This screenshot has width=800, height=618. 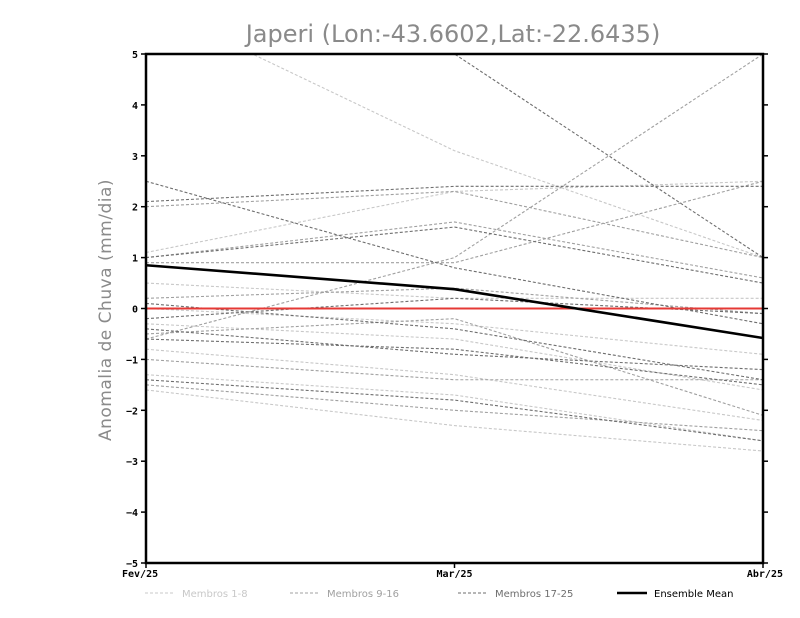 I want to click on ensemble-mean-line, so click(x=454, y=301).